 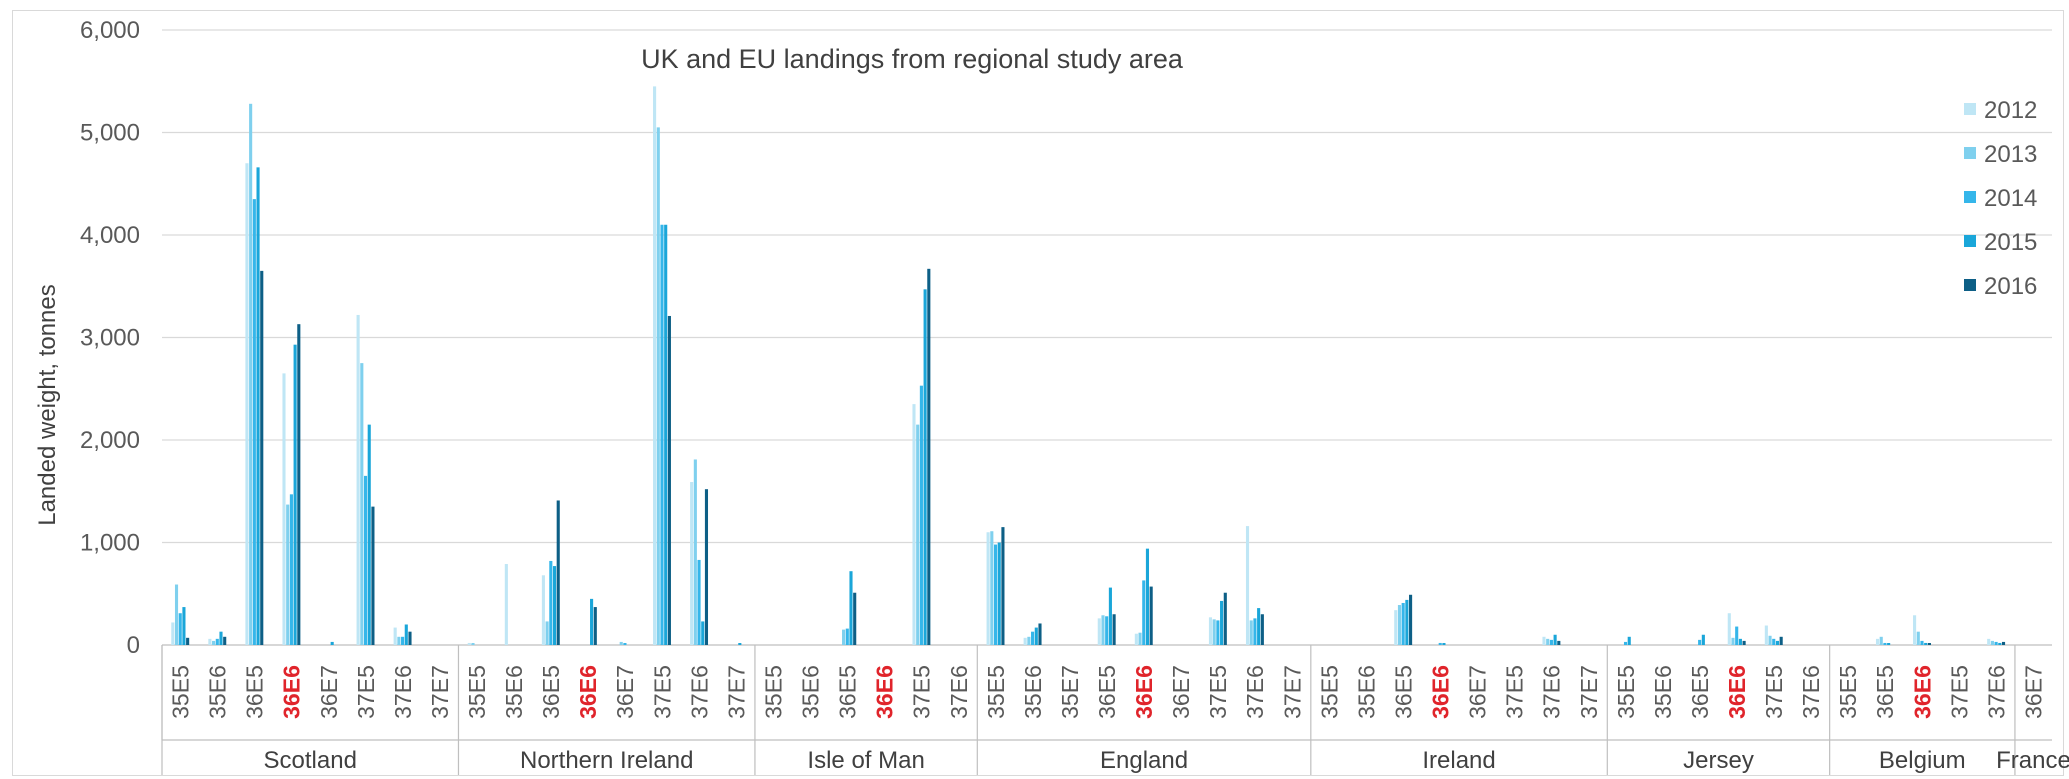 What do you see at coordinates (47, 405) in the screenshot?
I see `y-axis-label: Landed weight, tonnes` at bounding box center [47, 405].